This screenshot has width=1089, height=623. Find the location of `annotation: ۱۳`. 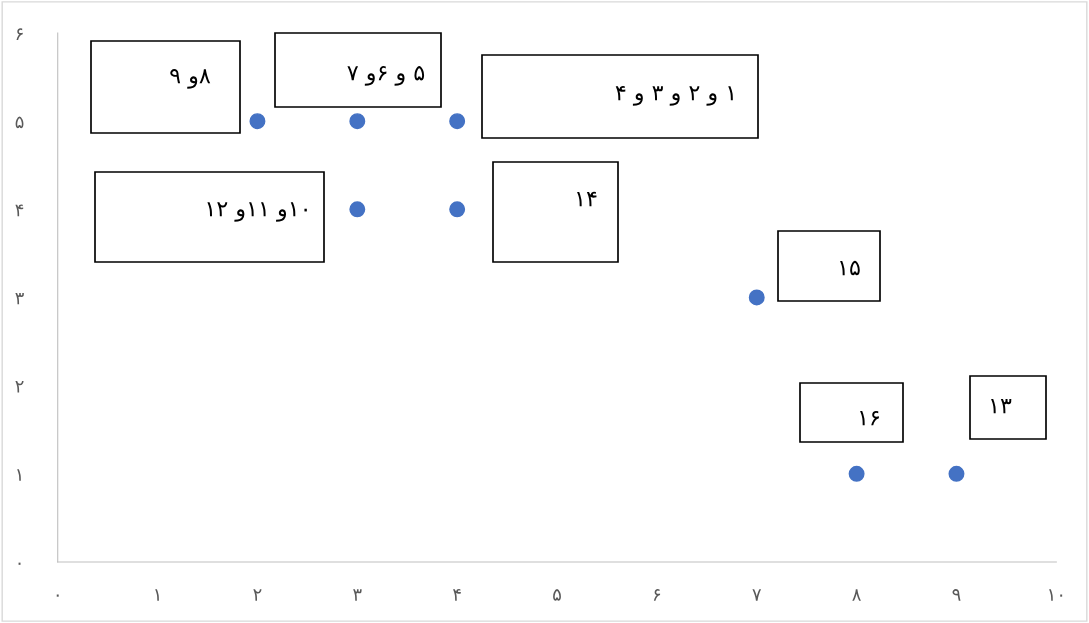

annotation: ۱۳ is located at coordinates (1001, 406).